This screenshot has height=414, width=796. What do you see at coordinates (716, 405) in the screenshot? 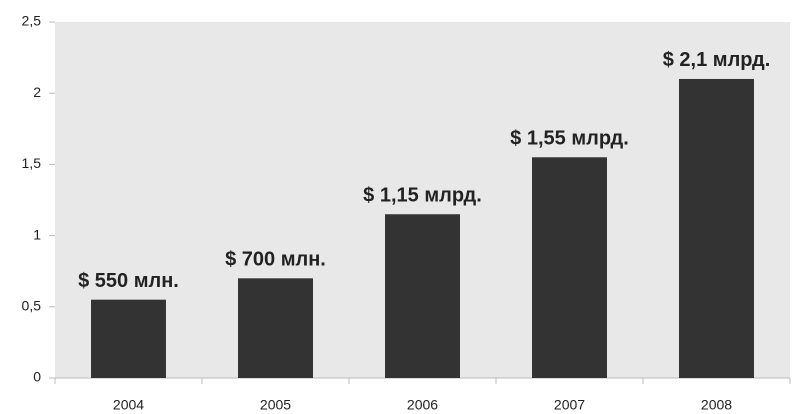
I see `x-tick-label: 2008` at bounding box center [716, 405].